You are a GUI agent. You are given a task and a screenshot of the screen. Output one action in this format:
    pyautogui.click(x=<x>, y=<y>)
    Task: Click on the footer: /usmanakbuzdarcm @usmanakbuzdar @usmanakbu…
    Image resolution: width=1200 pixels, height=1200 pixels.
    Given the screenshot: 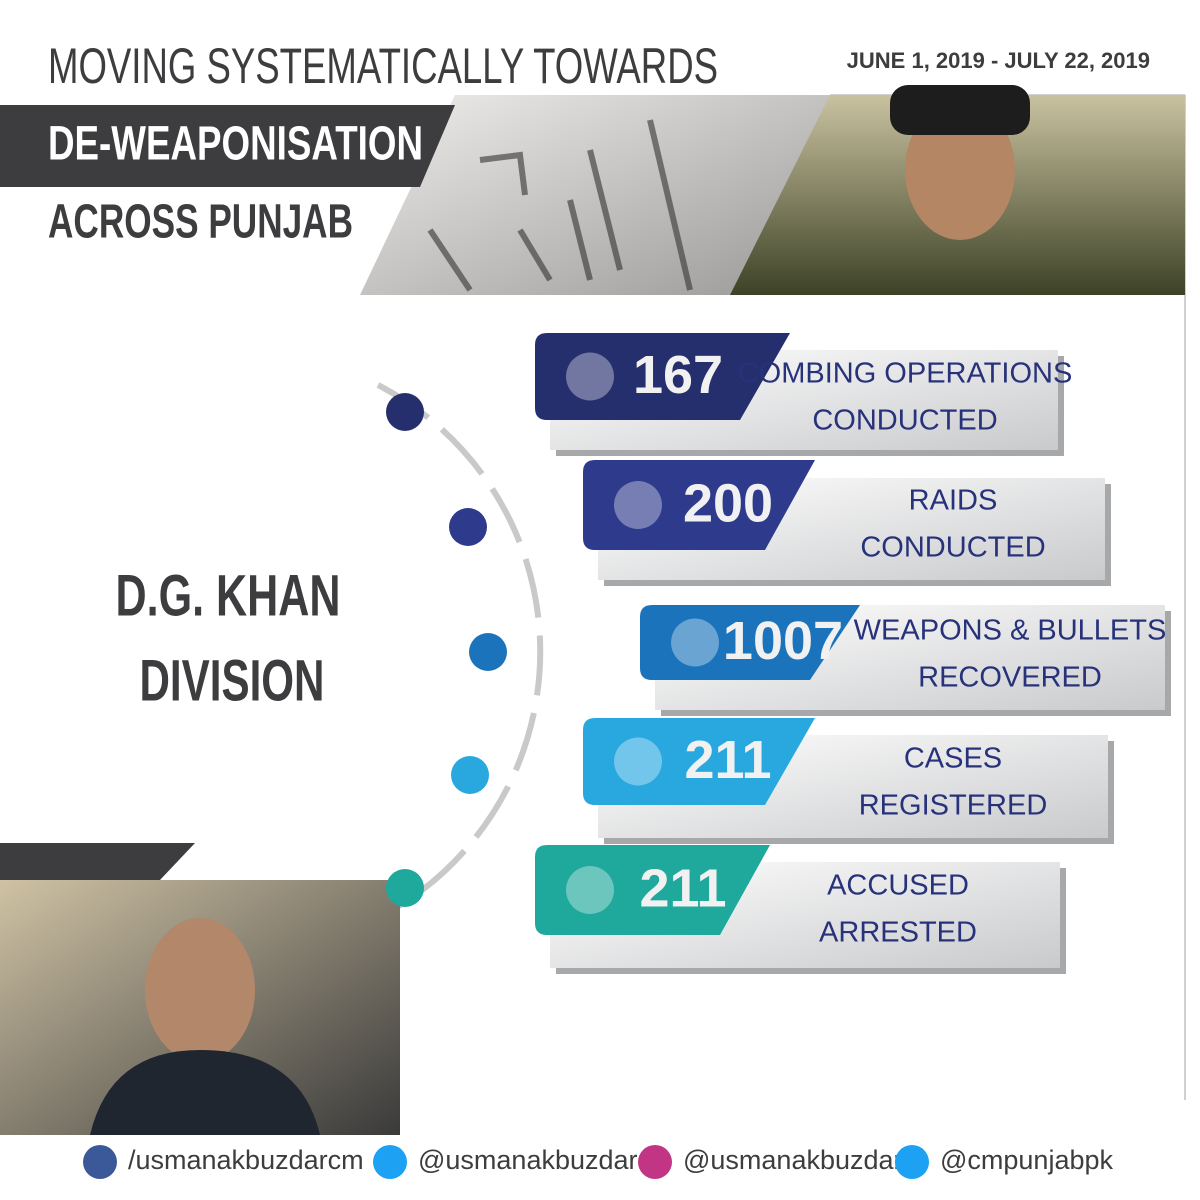 What is the action you would take?
    pyautogui.click(x=598, y=1162)
    